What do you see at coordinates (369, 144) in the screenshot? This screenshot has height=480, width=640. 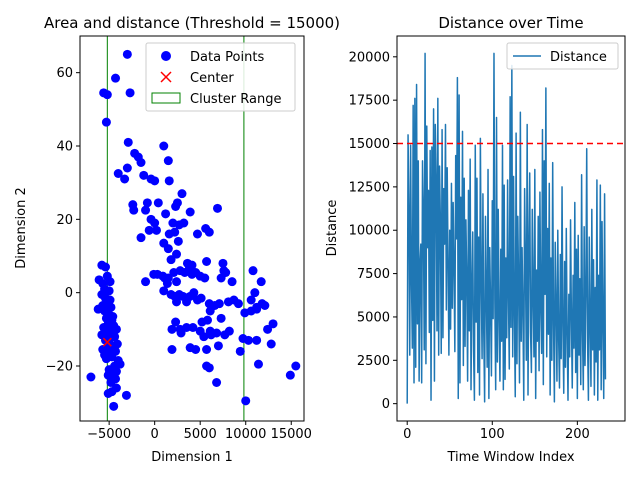 I see `y-tick-label: 15000` at bounding box center [369, 144].